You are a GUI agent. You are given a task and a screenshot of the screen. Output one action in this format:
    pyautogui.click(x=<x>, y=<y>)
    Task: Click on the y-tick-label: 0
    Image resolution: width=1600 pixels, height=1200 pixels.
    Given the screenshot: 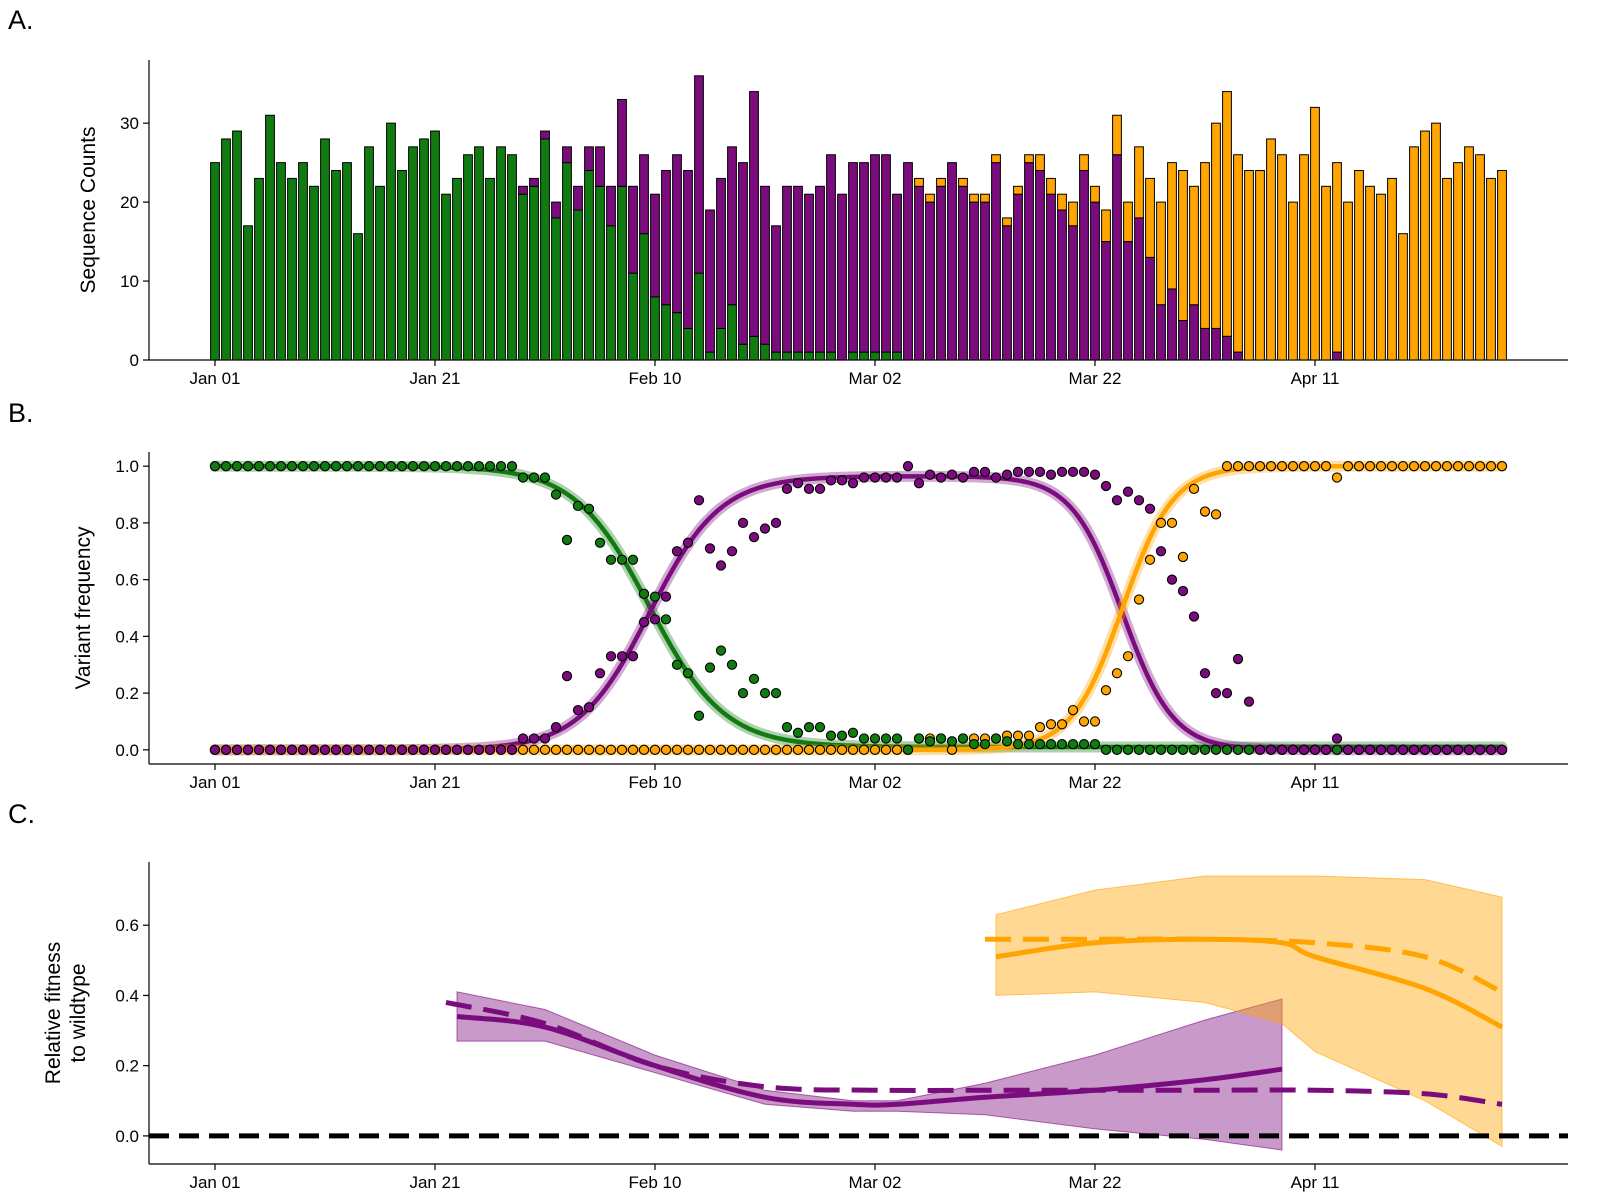 What is the action you would take?
    pyautogui.click(x=134, y=360)
    